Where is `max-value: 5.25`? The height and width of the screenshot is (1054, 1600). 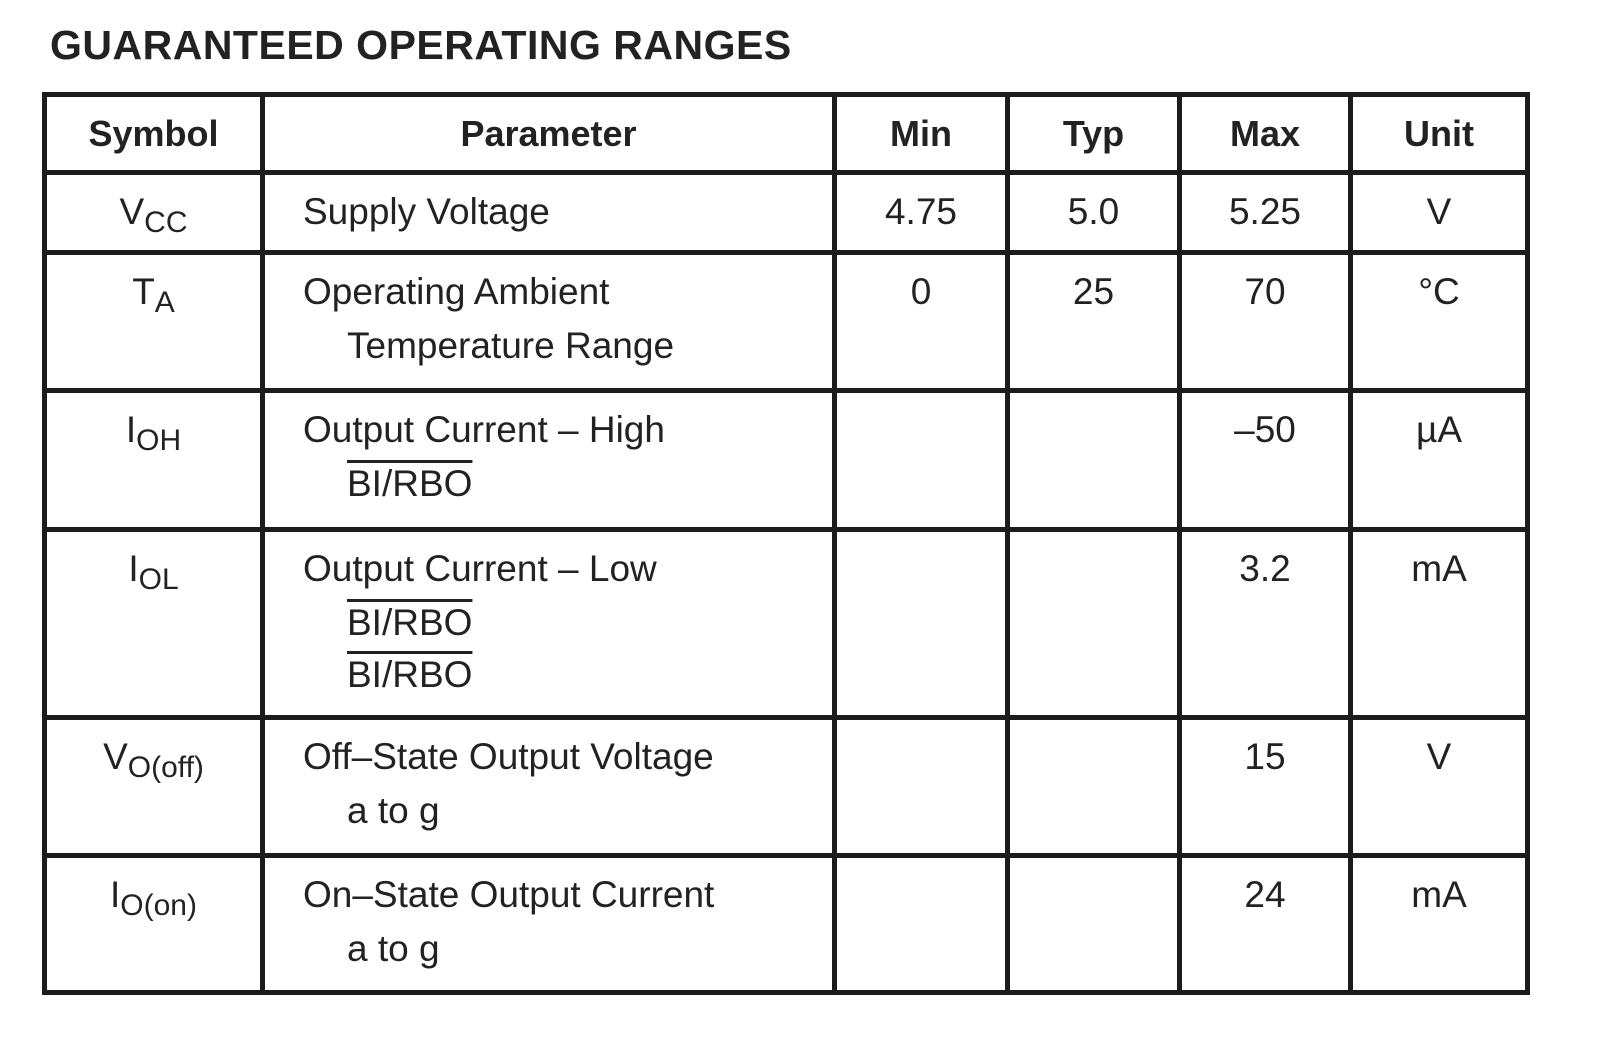
max-value: 5.25 is located at coordinates (1264, 211).